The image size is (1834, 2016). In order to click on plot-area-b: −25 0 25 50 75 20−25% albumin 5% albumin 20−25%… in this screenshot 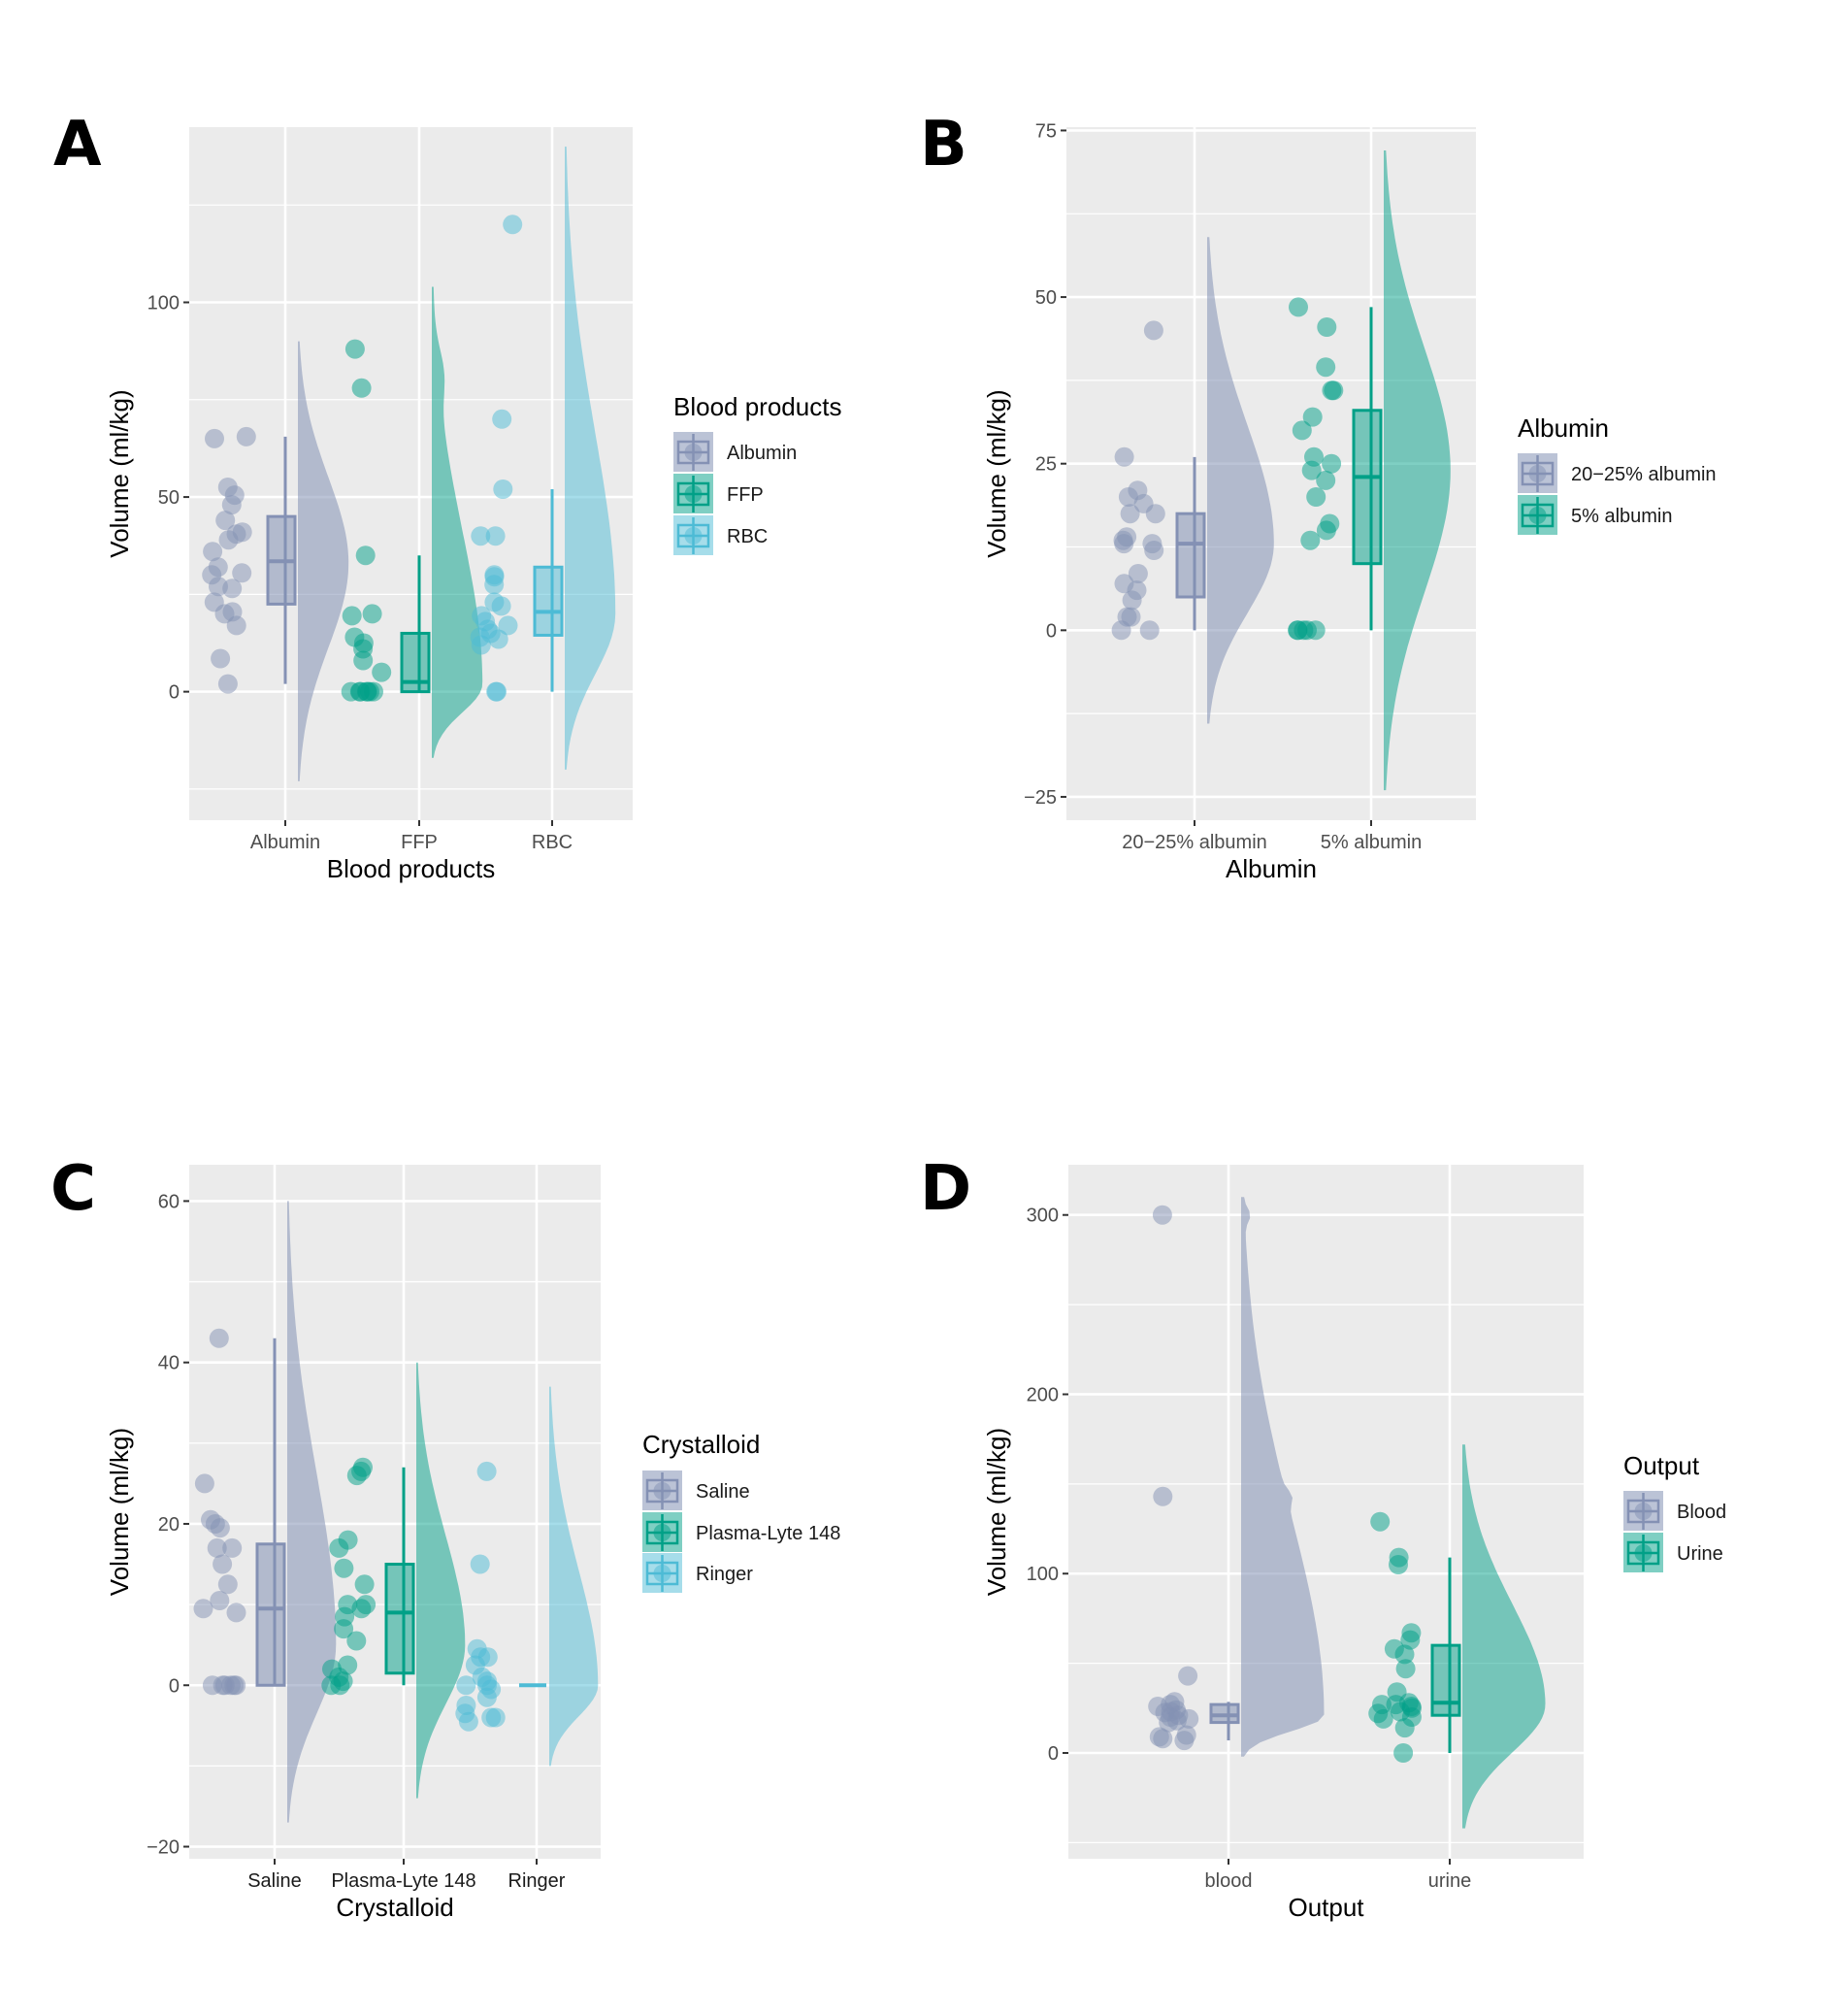, I will do `click(1370, 486)`.